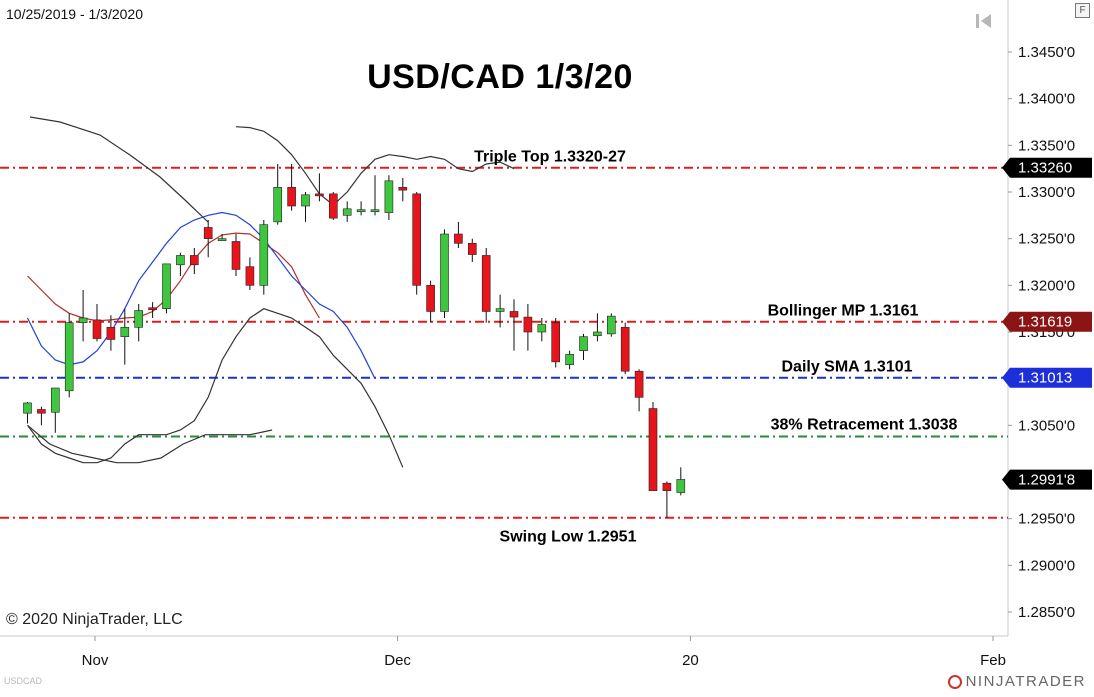  What do you see at coordinates (23, 681) in the screenshot?
I see `instrument-label: USDCAD` at bounding box center [23, 681].